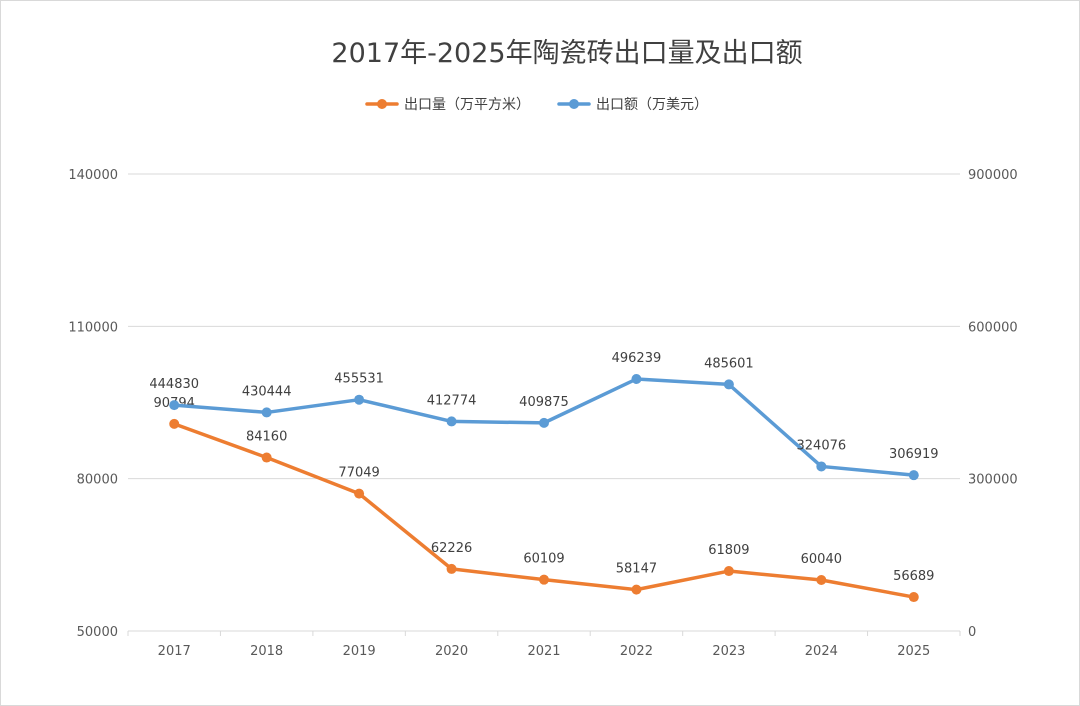 This screenshot has width=1080, height=706. Describe the element at coordinates (821, 559) in the screenshot. I see `data-label: 60040` at that location.